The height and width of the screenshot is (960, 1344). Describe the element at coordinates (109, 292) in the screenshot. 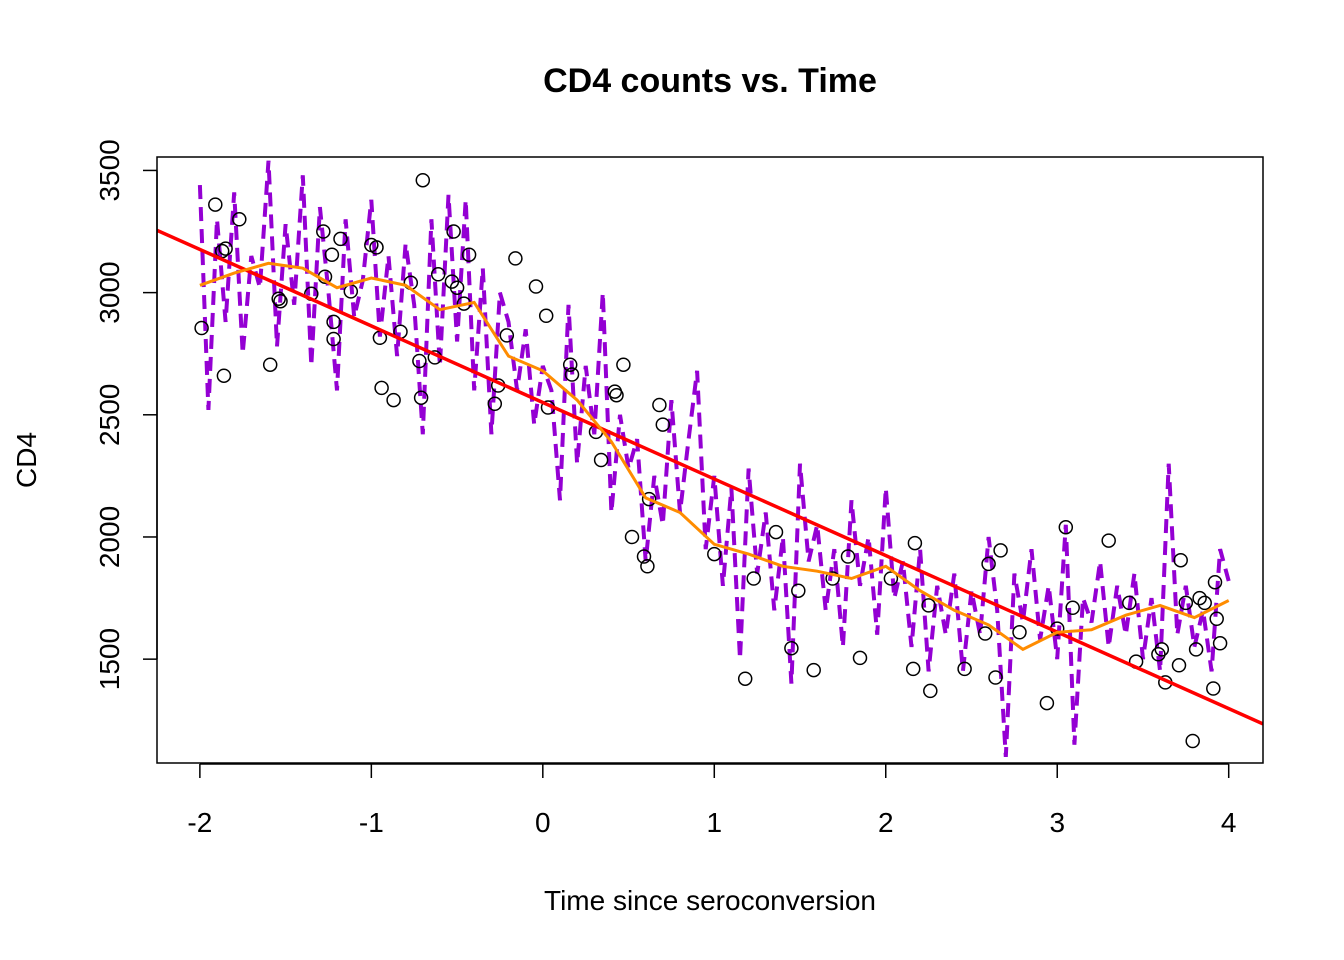

I see `y-tick-label: 3000` at that location.